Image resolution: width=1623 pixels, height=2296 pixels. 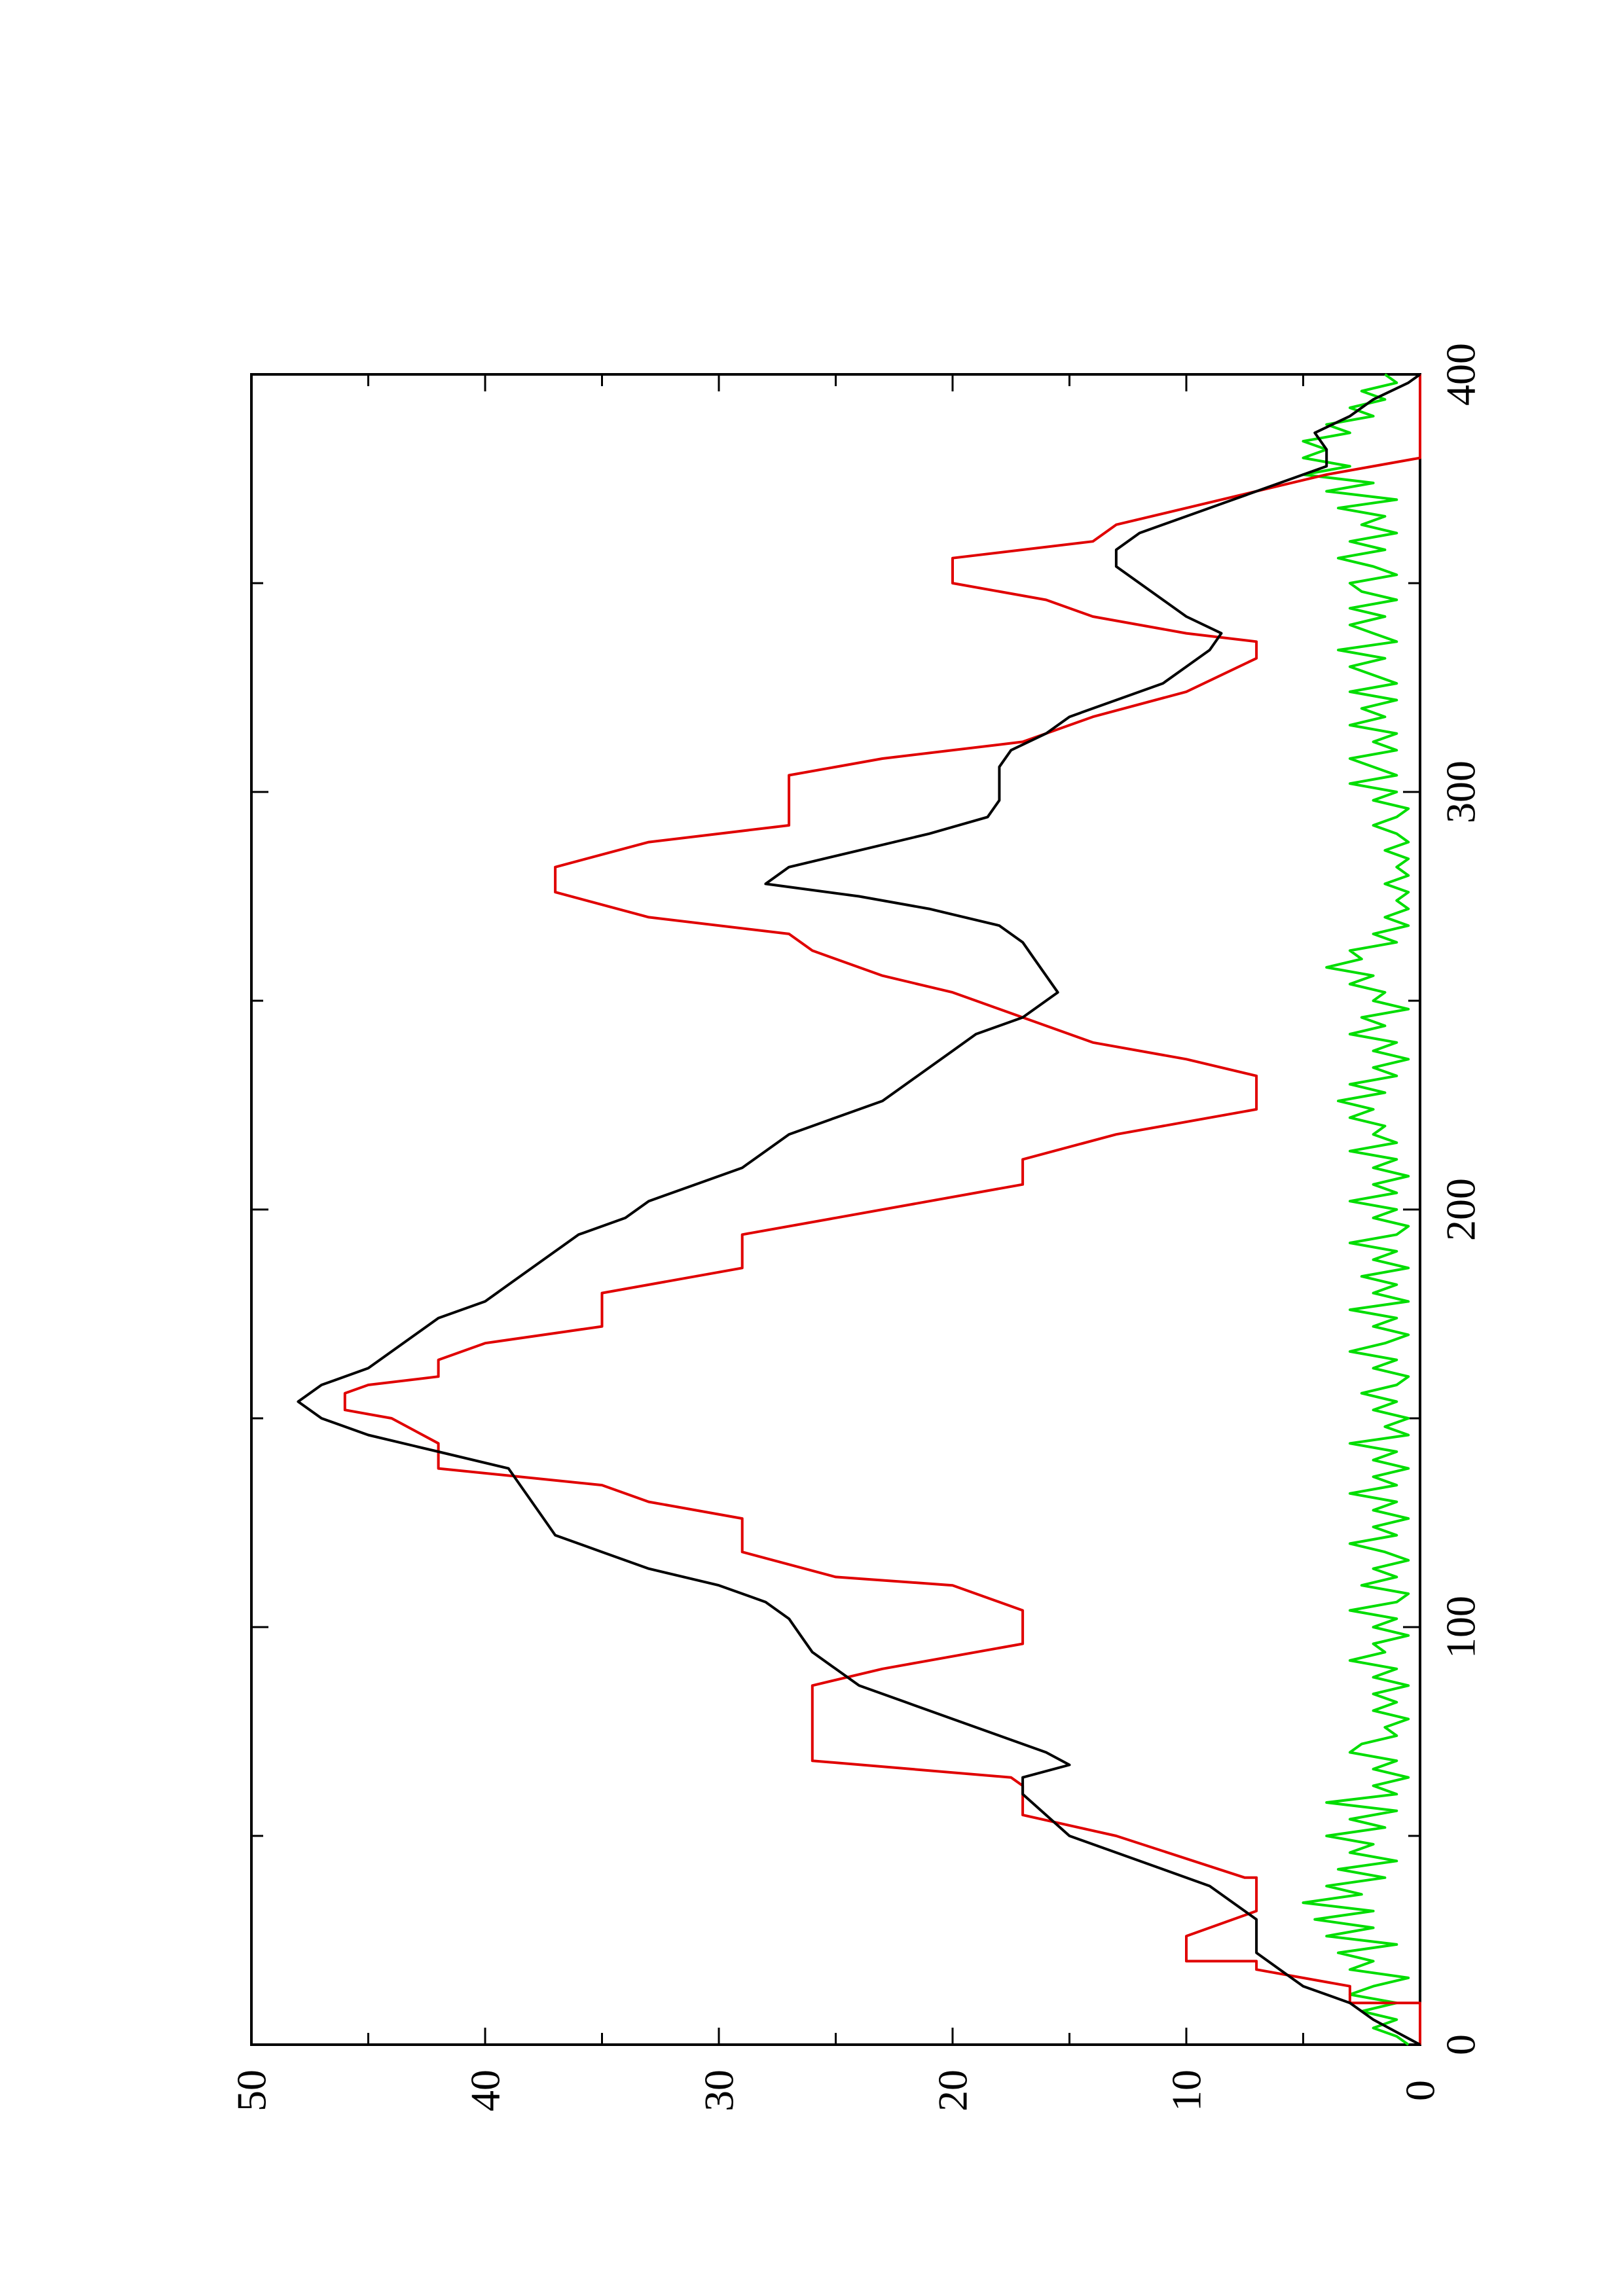 I want to click on y-tick-label: 40, so click(x=485, y=2090).